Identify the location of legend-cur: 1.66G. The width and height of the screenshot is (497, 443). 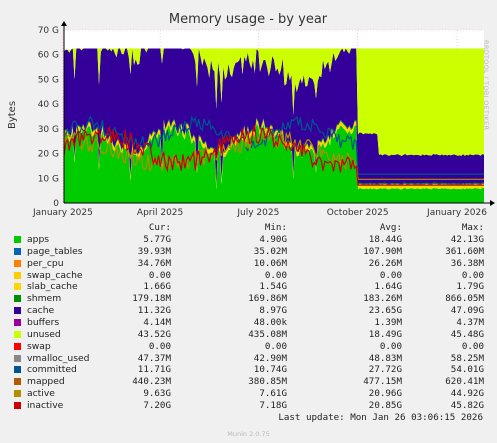
(157, 287).